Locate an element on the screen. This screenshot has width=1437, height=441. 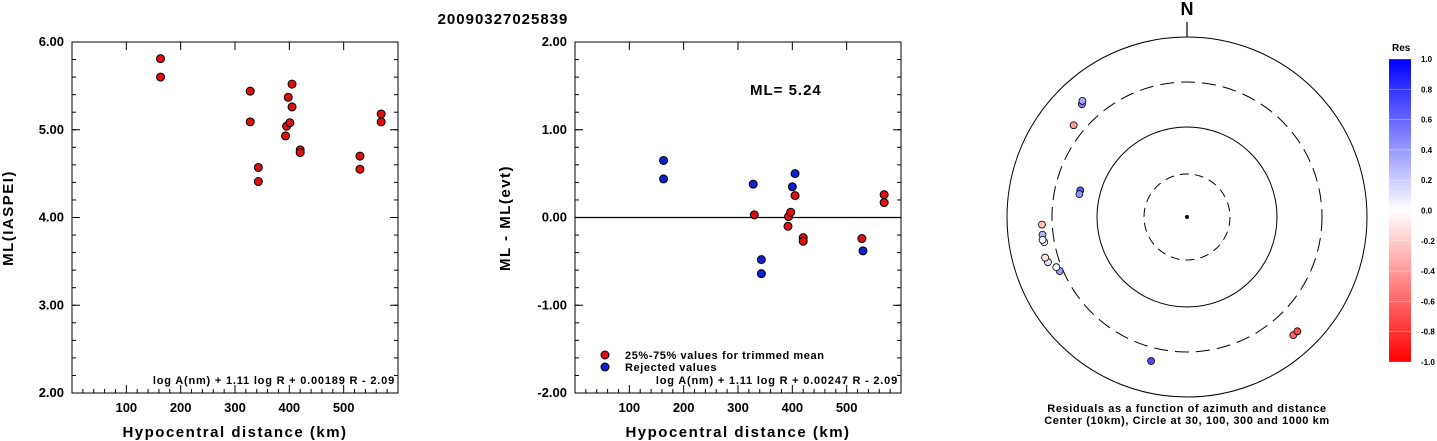
chart-title: 20090327025839 is located at coordinates (503, 19).